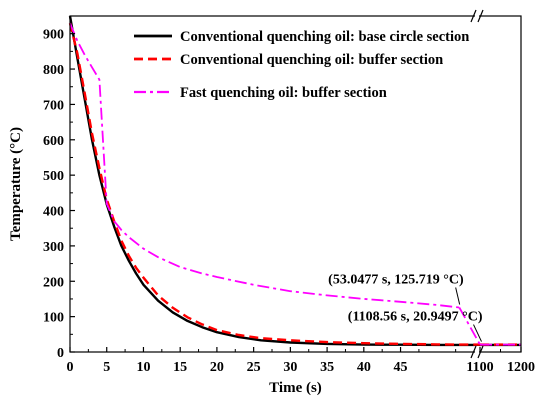 The height and width of the screenshot is (408, 550). What do you see at coordinates (53, 212) in the screenshot?
I see `y-tick-label: 400` at bounding box center [53, 212].